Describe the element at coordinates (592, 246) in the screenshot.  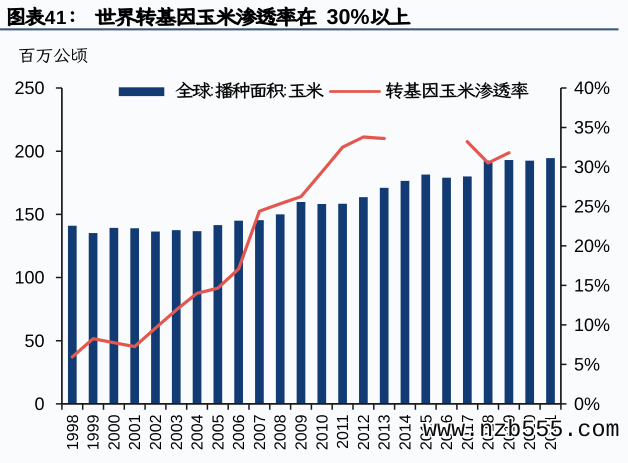
I see `svg-text: 20%` at that location.